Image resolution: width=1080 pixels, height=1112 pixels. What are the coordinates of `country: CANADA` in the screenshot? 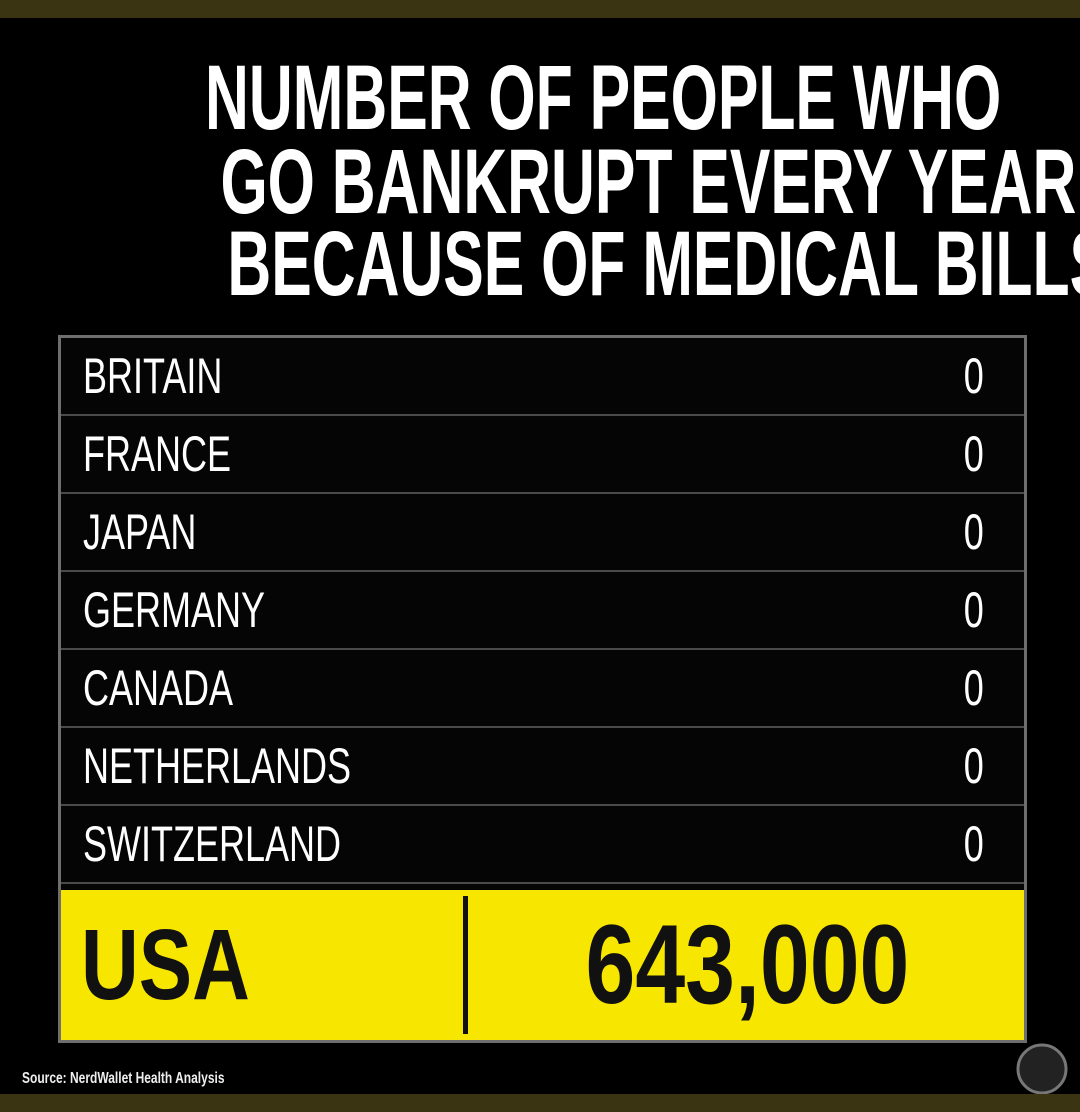 It's located at (158, 688).